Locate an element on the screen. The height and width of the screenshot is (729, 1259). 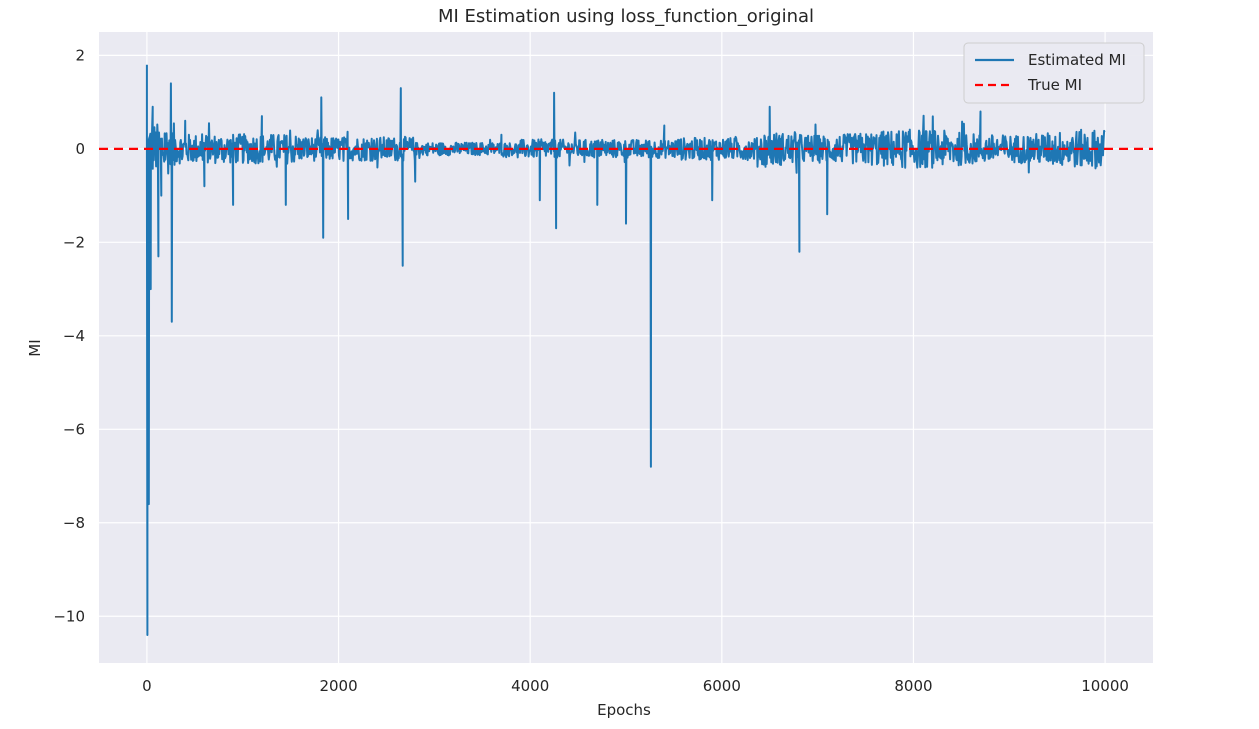
y-tick-label: 2 is located at coordinates (80, 55).